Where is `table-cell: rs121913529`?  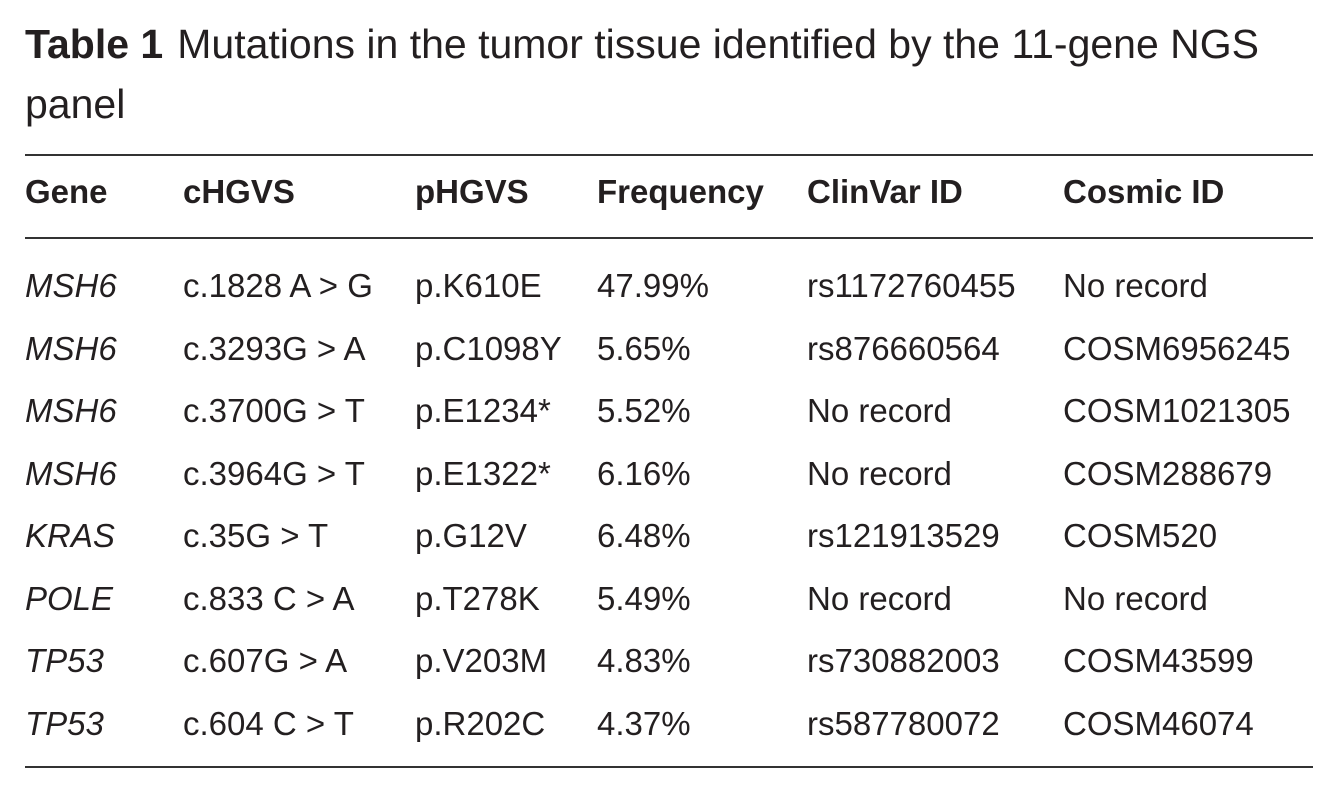
table-cell: rs121913529 is located at coordinates (903, 535).